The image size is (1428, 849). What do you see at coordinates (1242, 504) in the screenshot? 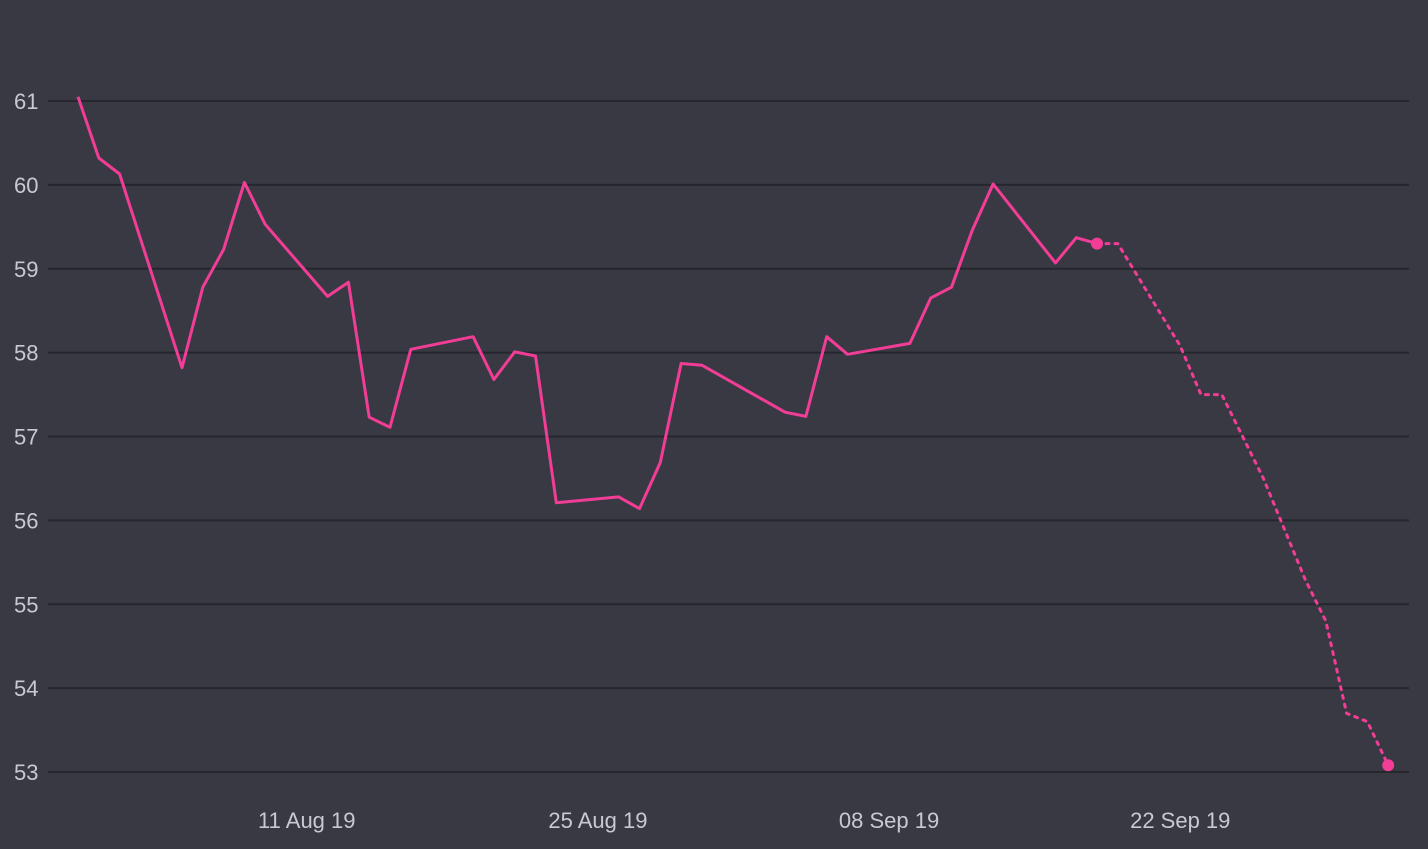
I see `forecast-series-line` at bounding box center [1242, 504].